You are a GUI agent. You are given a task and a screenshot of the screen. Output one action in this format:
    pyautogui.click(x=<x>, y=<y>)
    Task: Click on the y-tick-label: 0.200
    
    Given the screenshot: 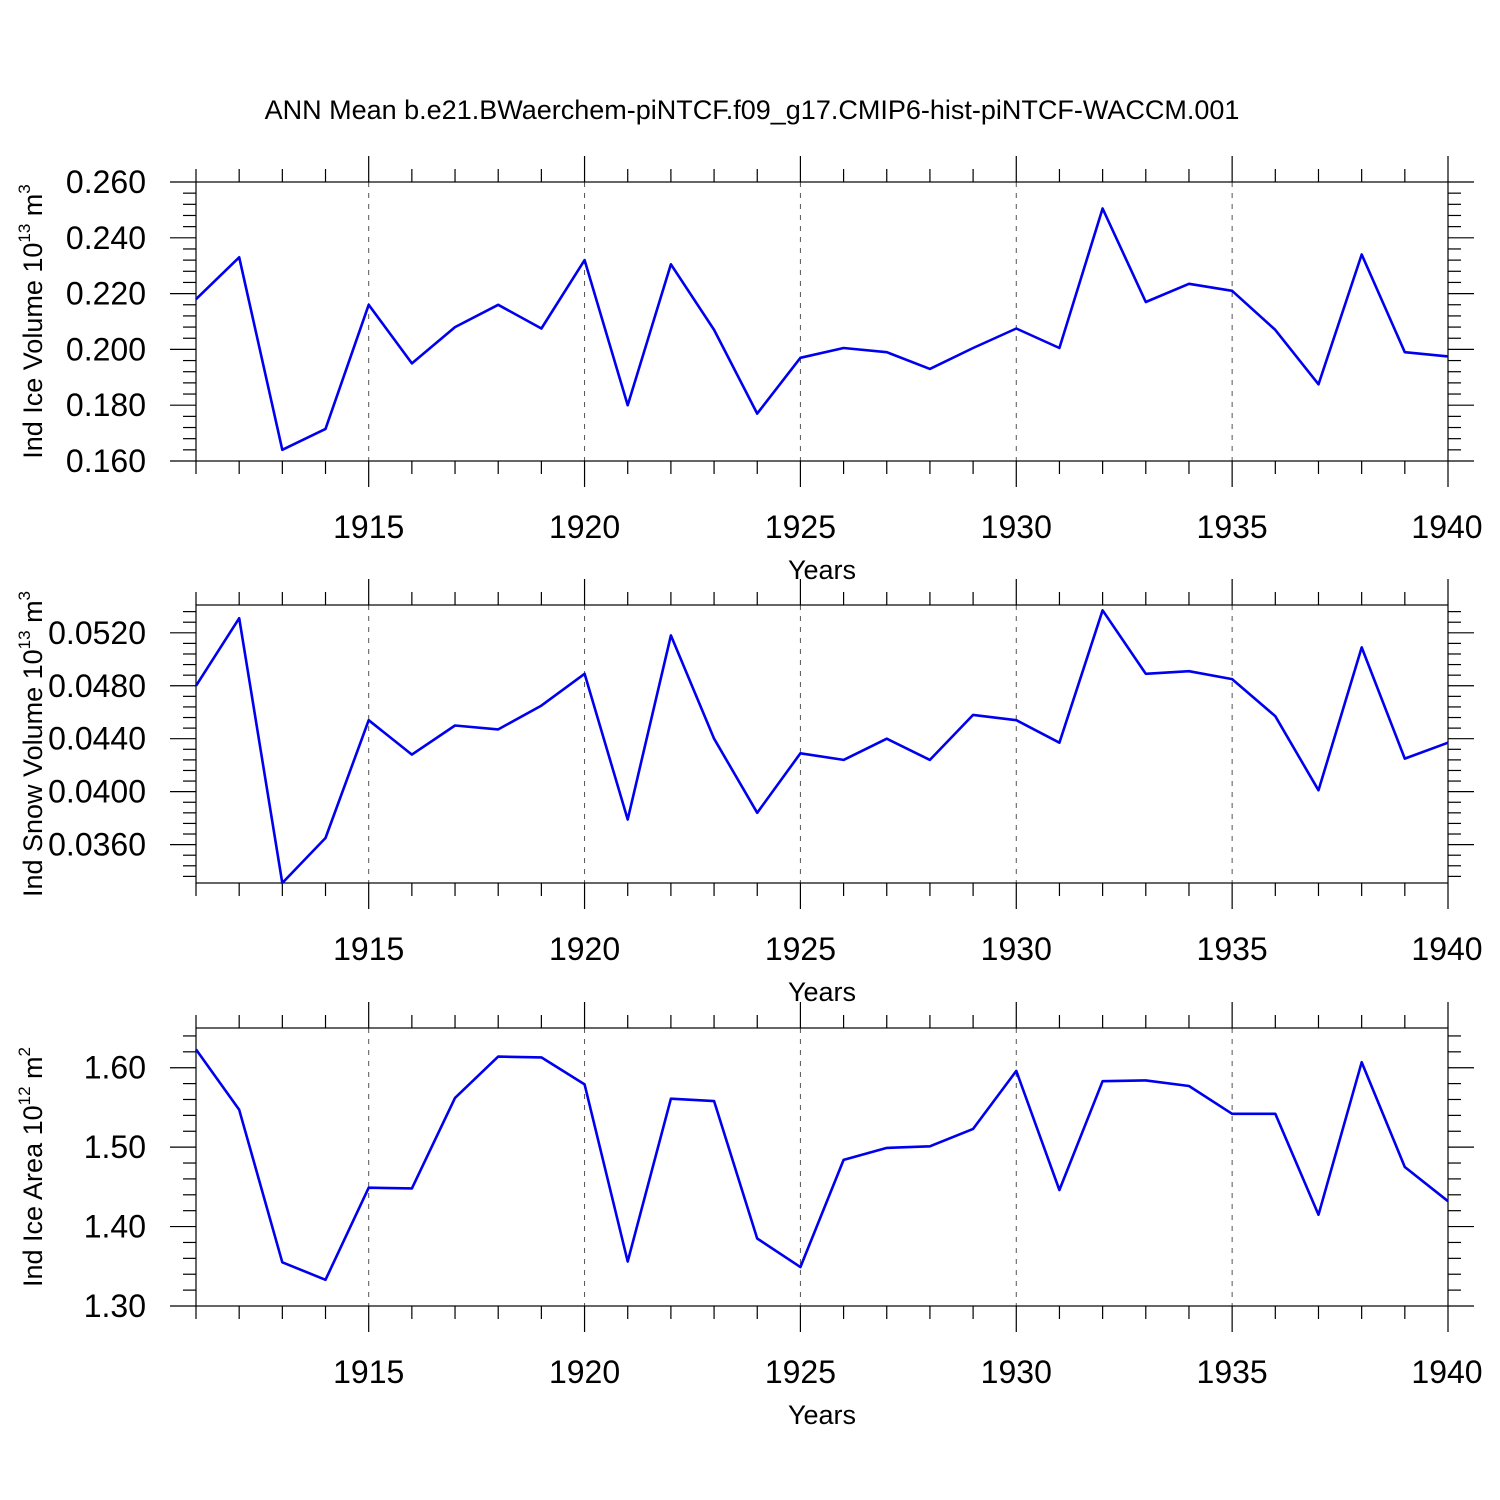 What is the action you would take?
    pyautogui.click(x=106, y=349)
    